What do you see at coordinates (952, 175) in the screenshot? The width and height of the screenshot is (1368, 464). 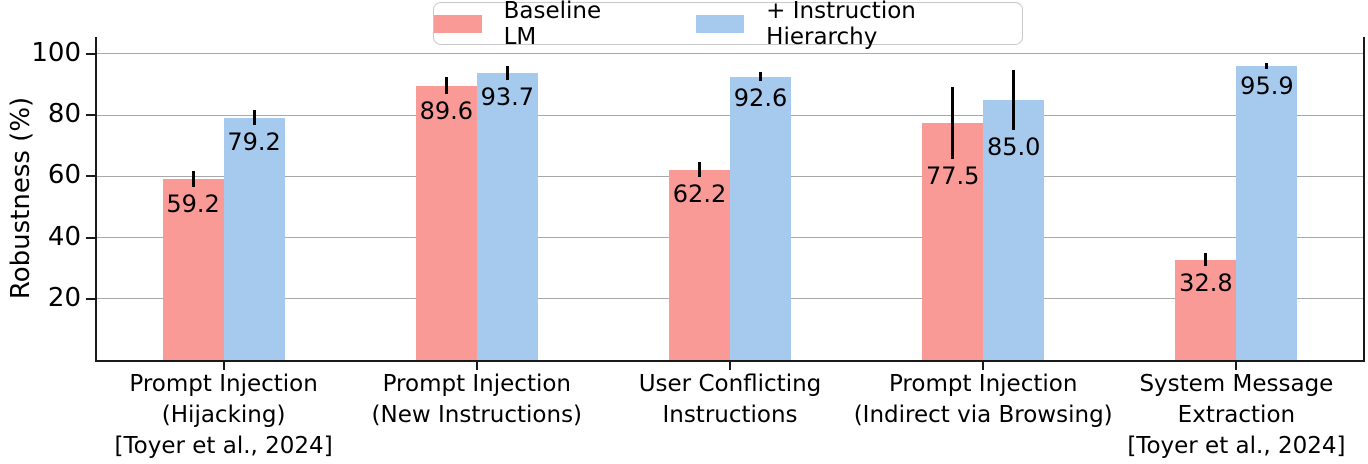 I see `bar-value-label: 77.5` at bounding box center [952, 175].